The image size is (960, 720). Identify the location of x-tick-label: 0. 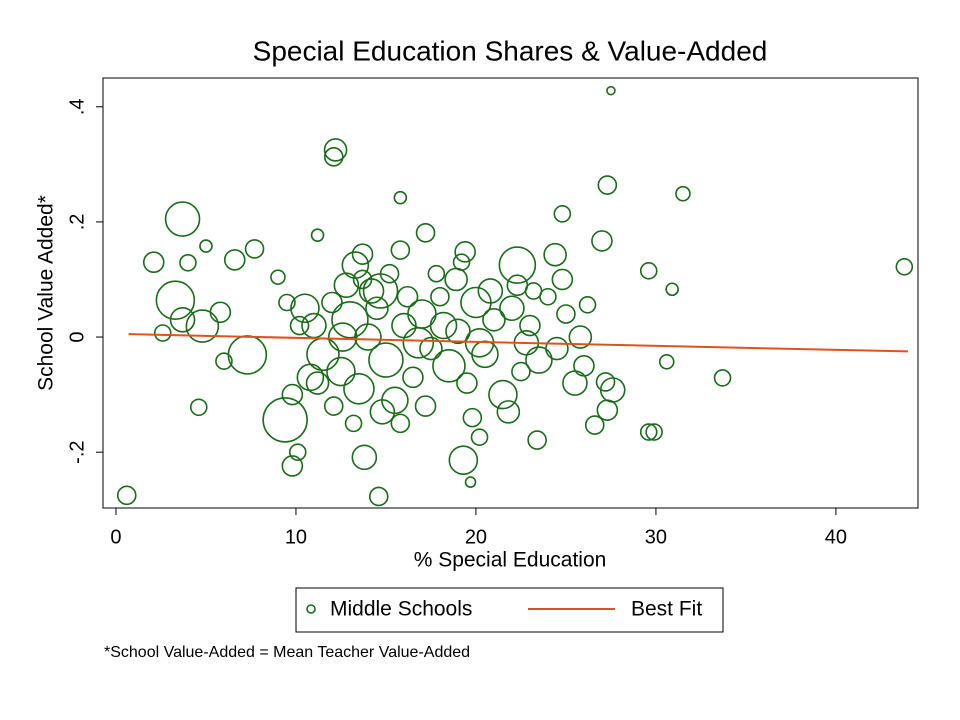
(115, 537).